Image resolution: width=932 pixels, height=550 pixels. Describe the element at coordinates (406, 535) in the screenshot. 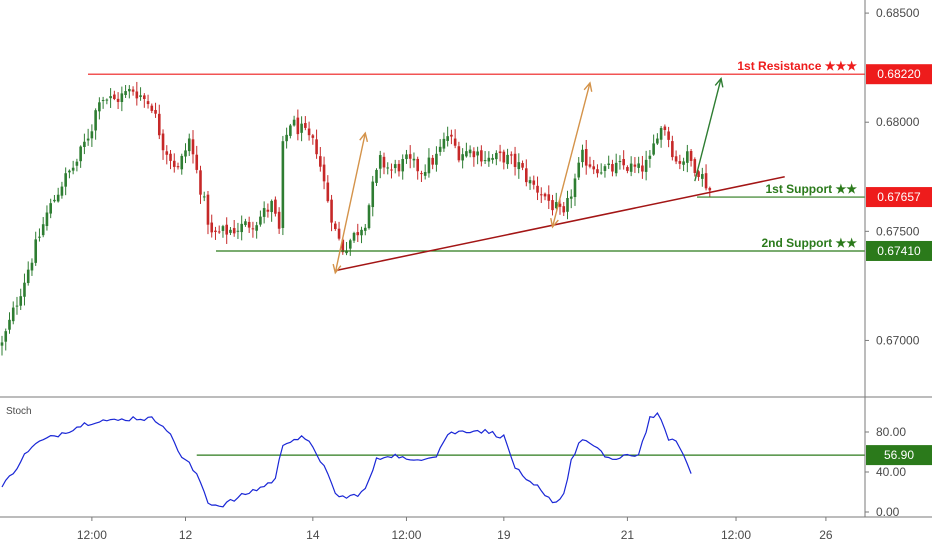

I see `time-tick-label: 12:00` at that location.